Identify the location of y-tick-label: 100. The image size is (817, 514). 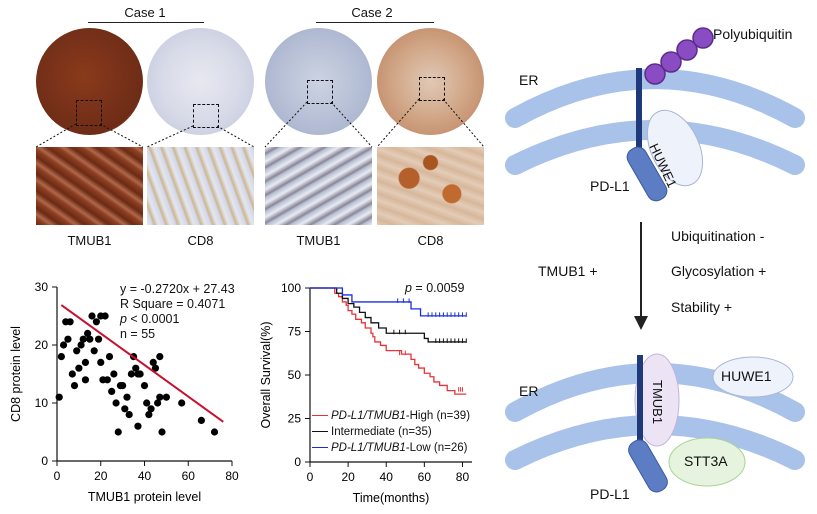
(291, 288).